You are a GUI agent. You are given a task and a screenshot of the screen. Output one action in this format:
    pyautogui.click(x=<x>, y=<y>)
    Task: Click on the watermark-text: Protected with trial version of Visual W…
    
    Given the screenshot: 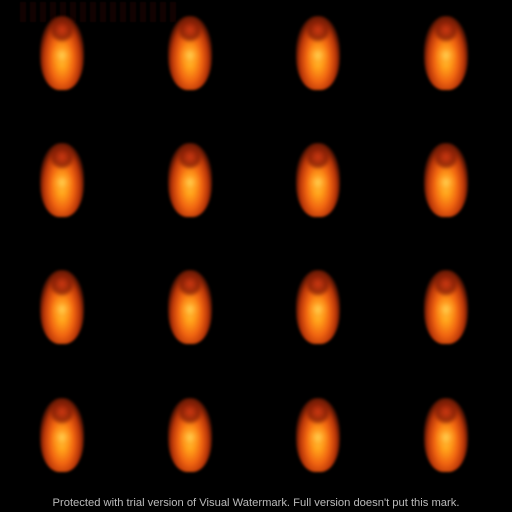 What is the action you would take?
    pyautogui.click(x=256, y=503)
    